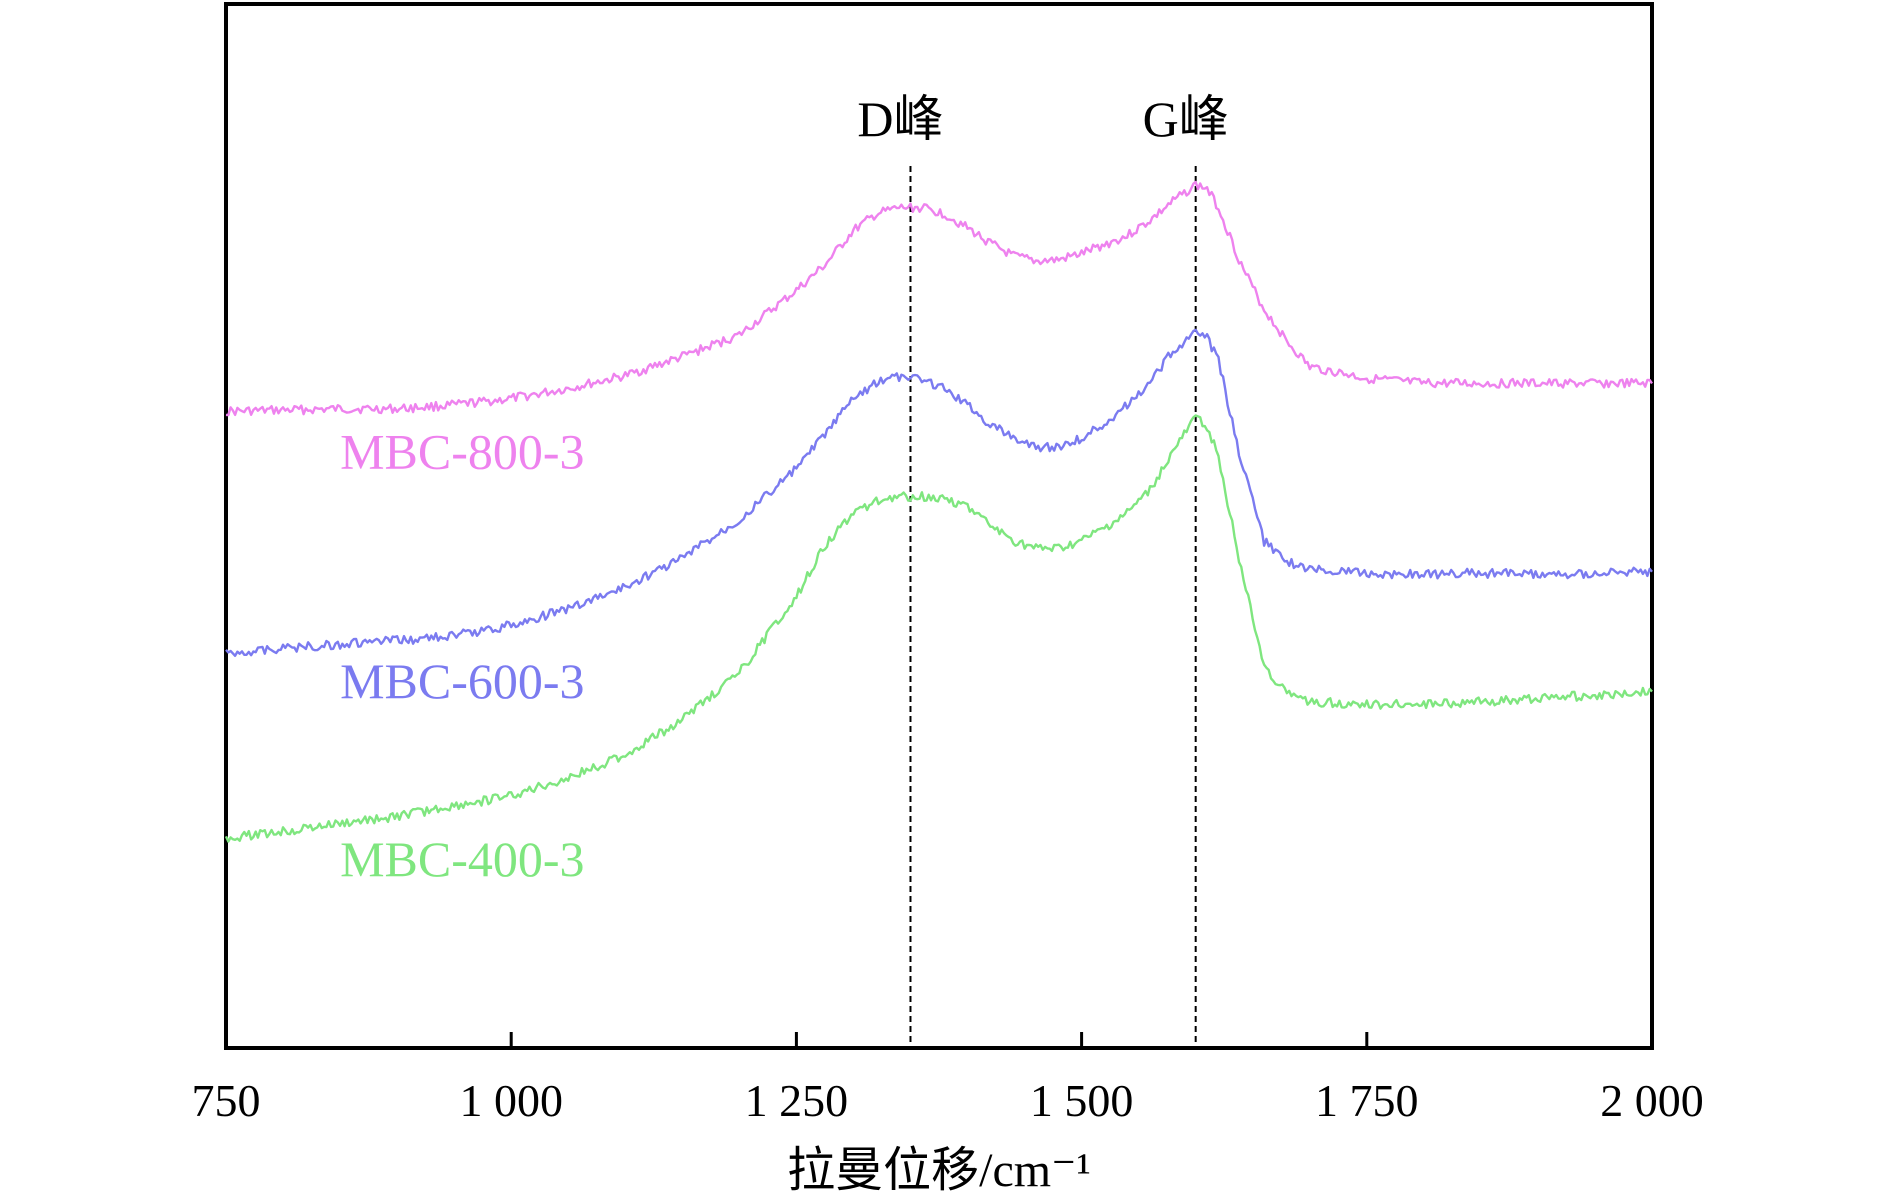 The height and width of the screenshot is (1199, 1890). Describe the element at coordinates (939, 1170) in the screenshot. I see `x-axis-title: 拉曼位移/cm⁻¹` at that location.